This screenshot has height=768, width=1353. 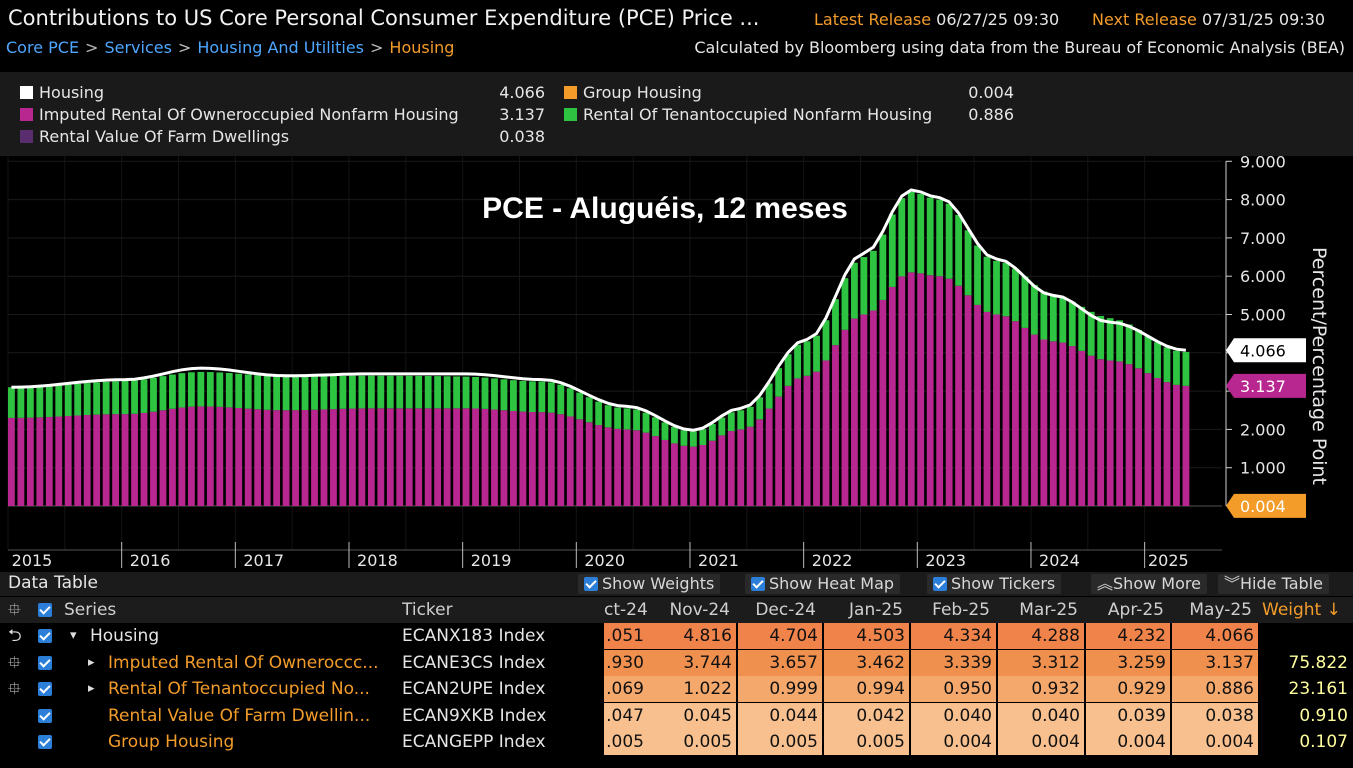 What do you see at coordinates (1273, 584) in the screenshot?
I see `hide-table-button: ︾Hide Table` at bounding box center [1273, 584].